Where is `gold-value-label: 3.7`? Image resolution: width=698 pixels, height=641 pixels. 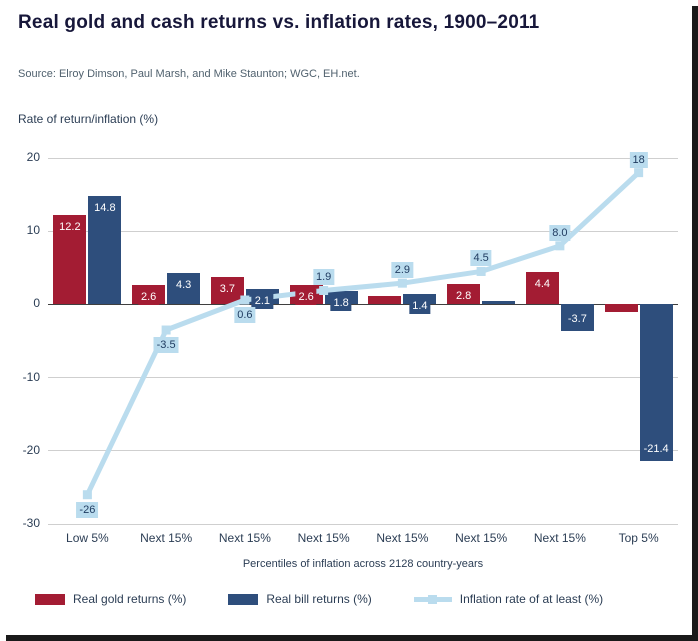 gold-value-label: 3.7 is located at coordinates (227, 289).